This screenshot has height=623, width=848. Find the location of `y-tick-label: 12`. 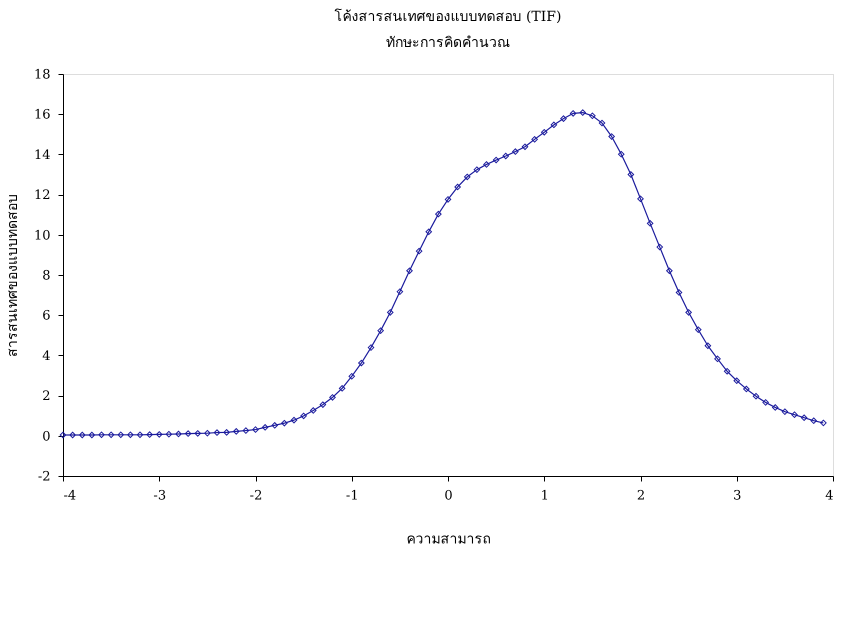

y-tick-label: 12 is located at coordinates (42, 196).